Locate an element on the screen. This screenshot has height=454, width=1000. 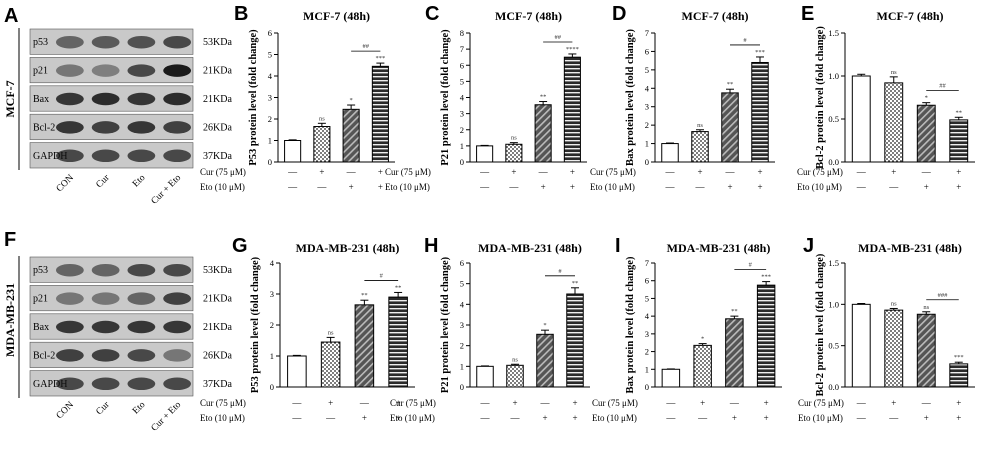
protein-label: GAPDH is located at coordinates (50, 156).